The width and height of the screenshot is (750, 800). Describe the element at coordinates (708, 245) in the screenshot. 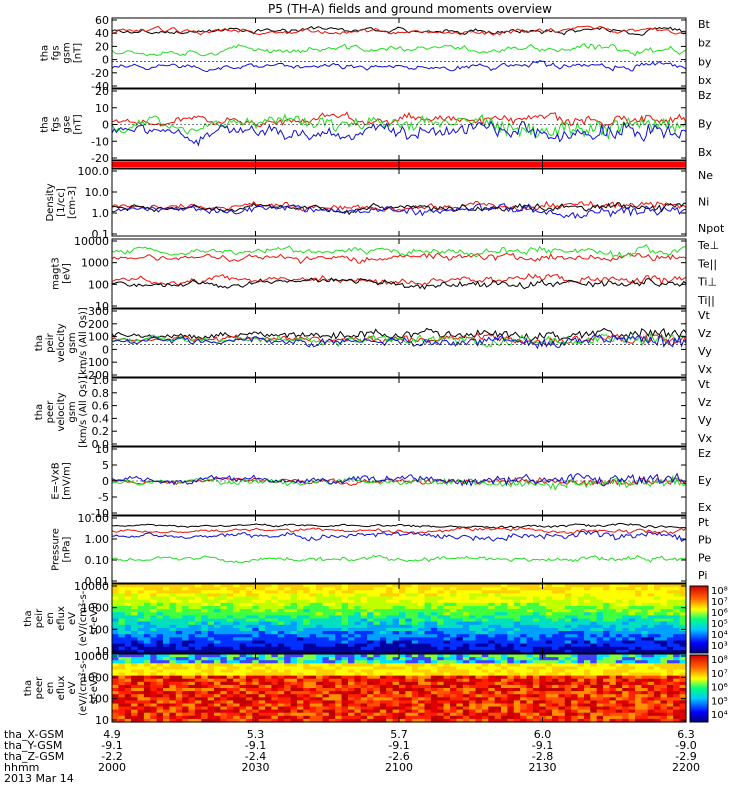

I see `legend-Te⊥: Te⊥` at that location.